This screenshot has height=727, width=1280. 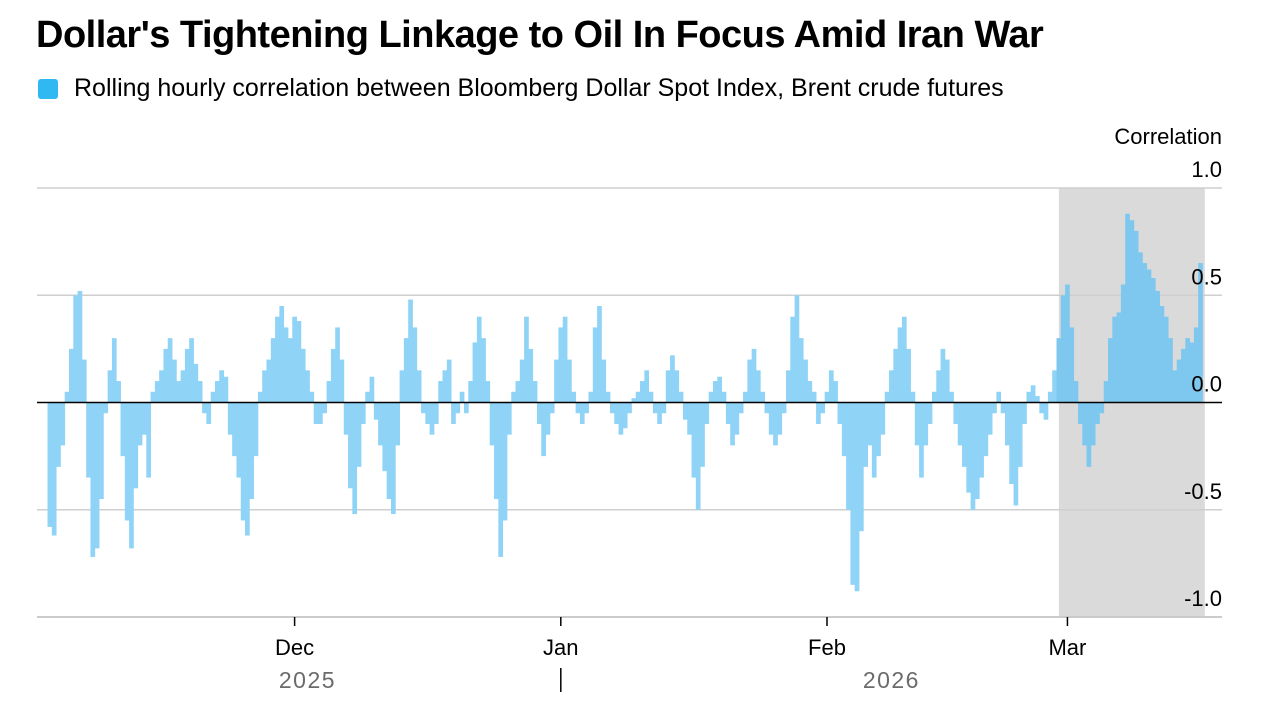 What do you see at coordinates (48, 88) in the screenshot?
I see `legend-swatch` at bounding box center [48, 88].